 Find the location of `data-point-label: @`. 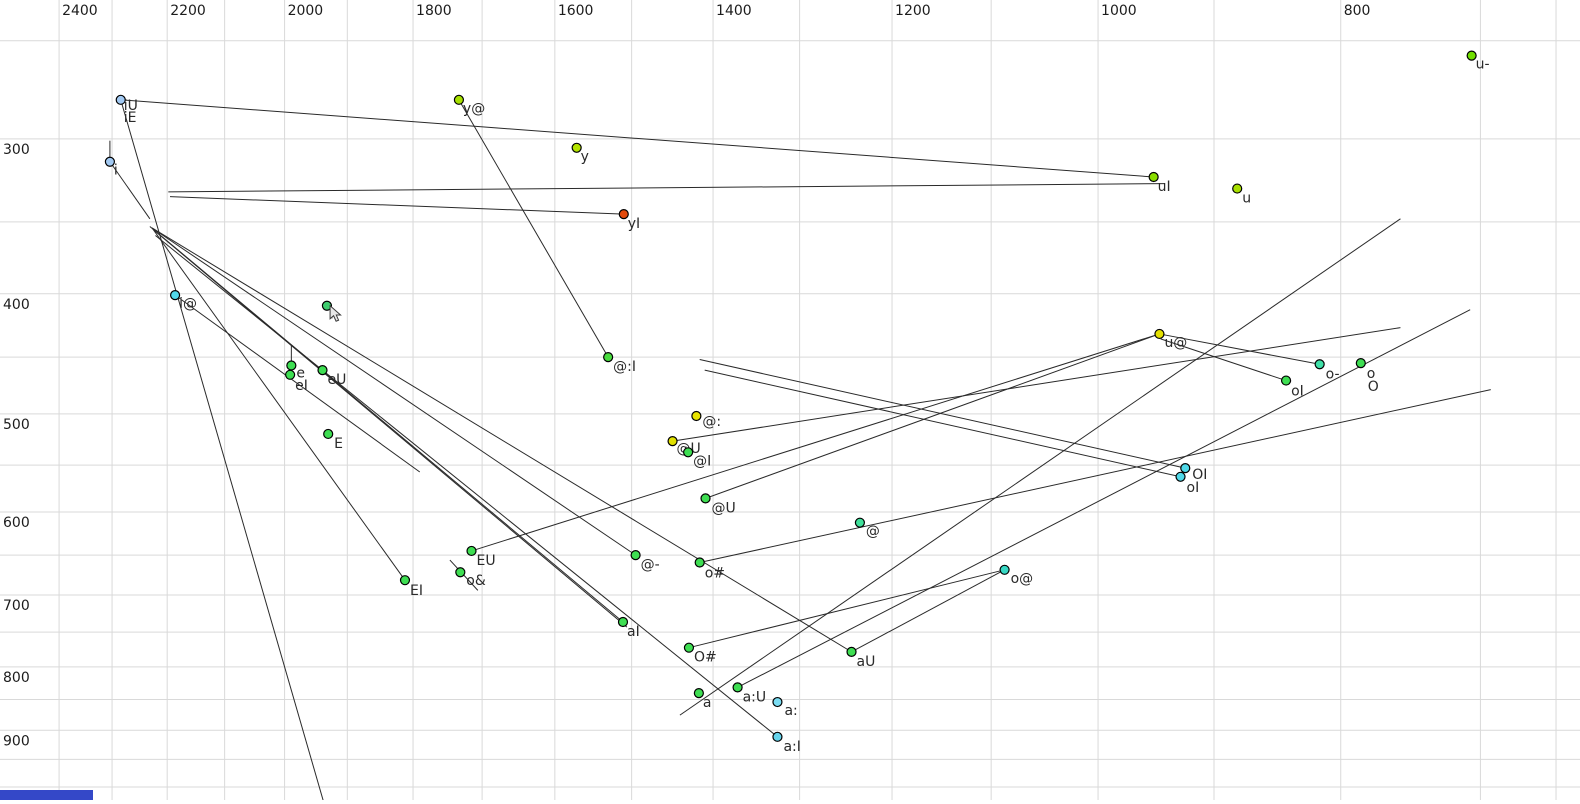

data-point-label: @ is located at coordinates (873, 532).